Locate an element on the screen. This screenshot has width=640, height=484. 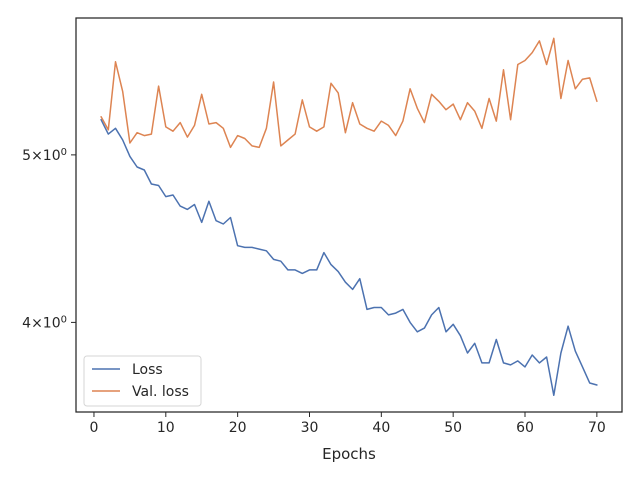
x-tick-label: 70 is located at coordinates (597, 428).